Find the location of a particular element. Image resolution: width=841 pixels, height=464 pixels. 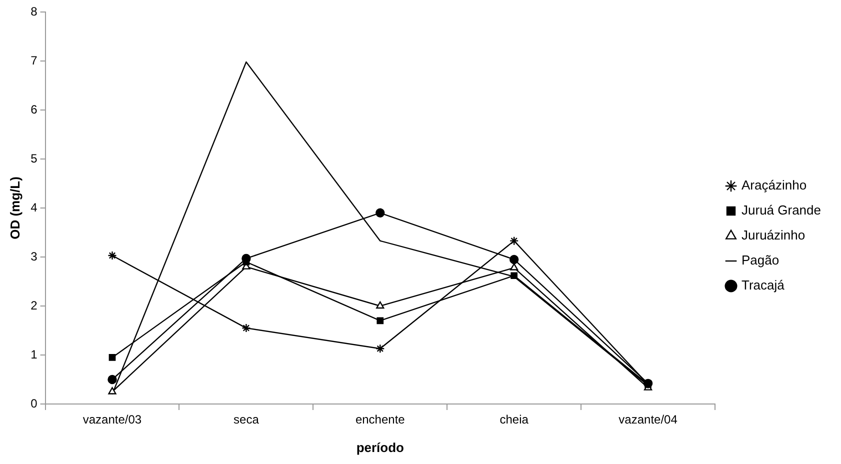

x-tick-label: seca is located at coordinates (247, 419).